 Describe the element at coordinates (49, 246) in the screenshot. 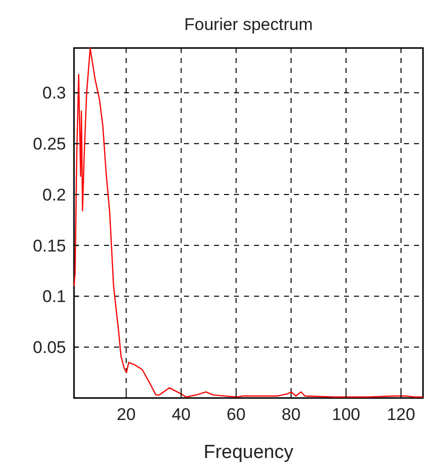

I see `y-tick-label: 0.15` at that location.